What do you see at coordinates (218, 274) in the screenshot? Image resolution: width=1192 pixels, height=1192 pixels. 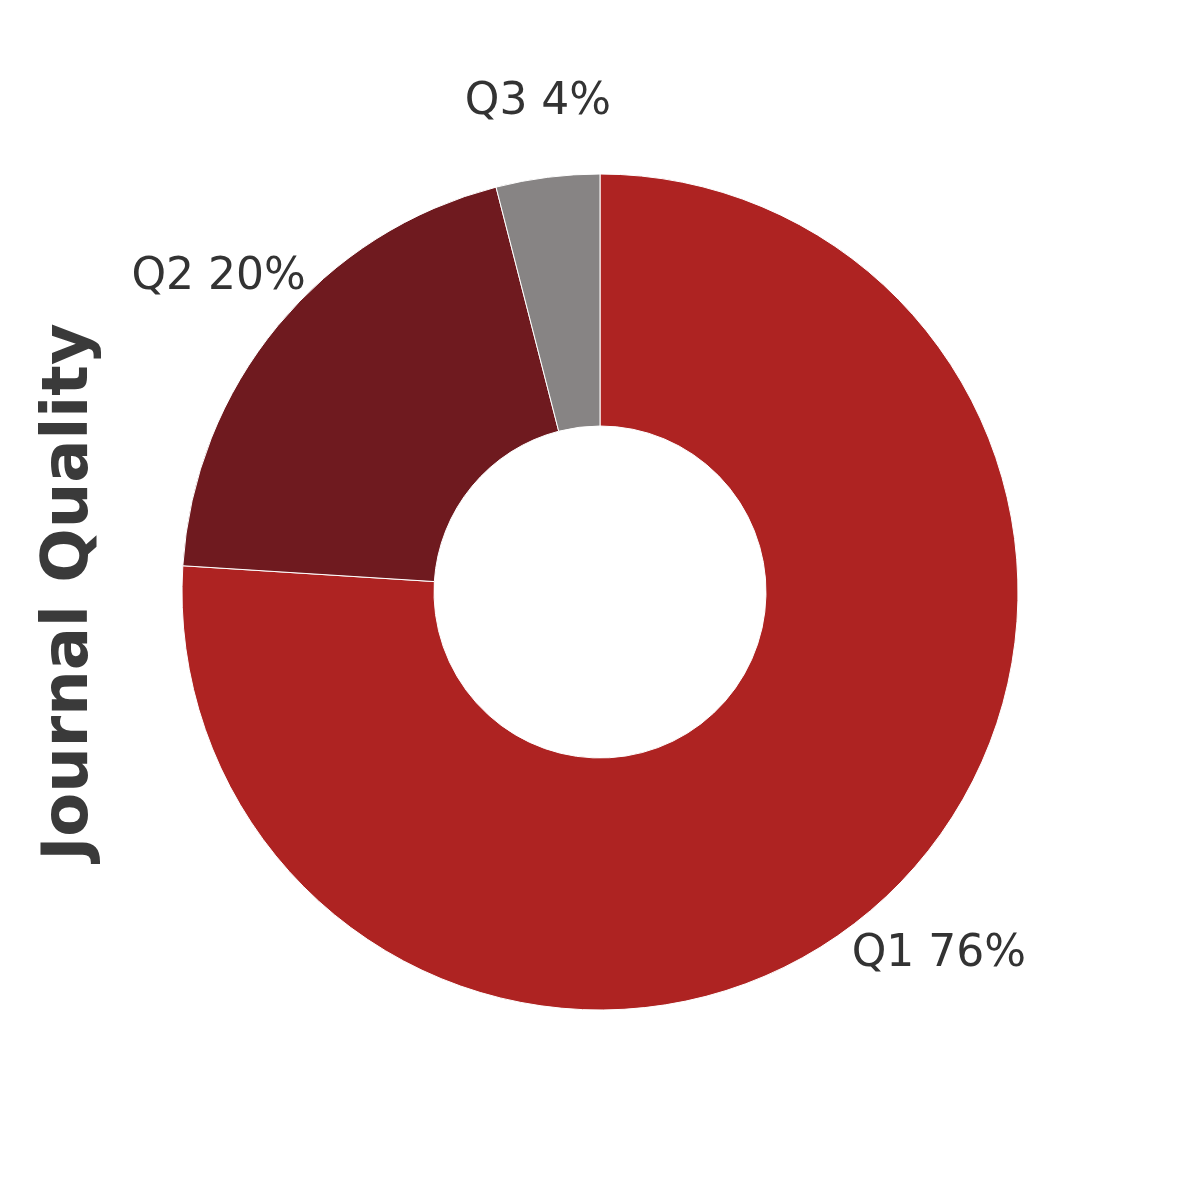 I see `slice-label: Q2 20%` at bounding box center [218, 274].